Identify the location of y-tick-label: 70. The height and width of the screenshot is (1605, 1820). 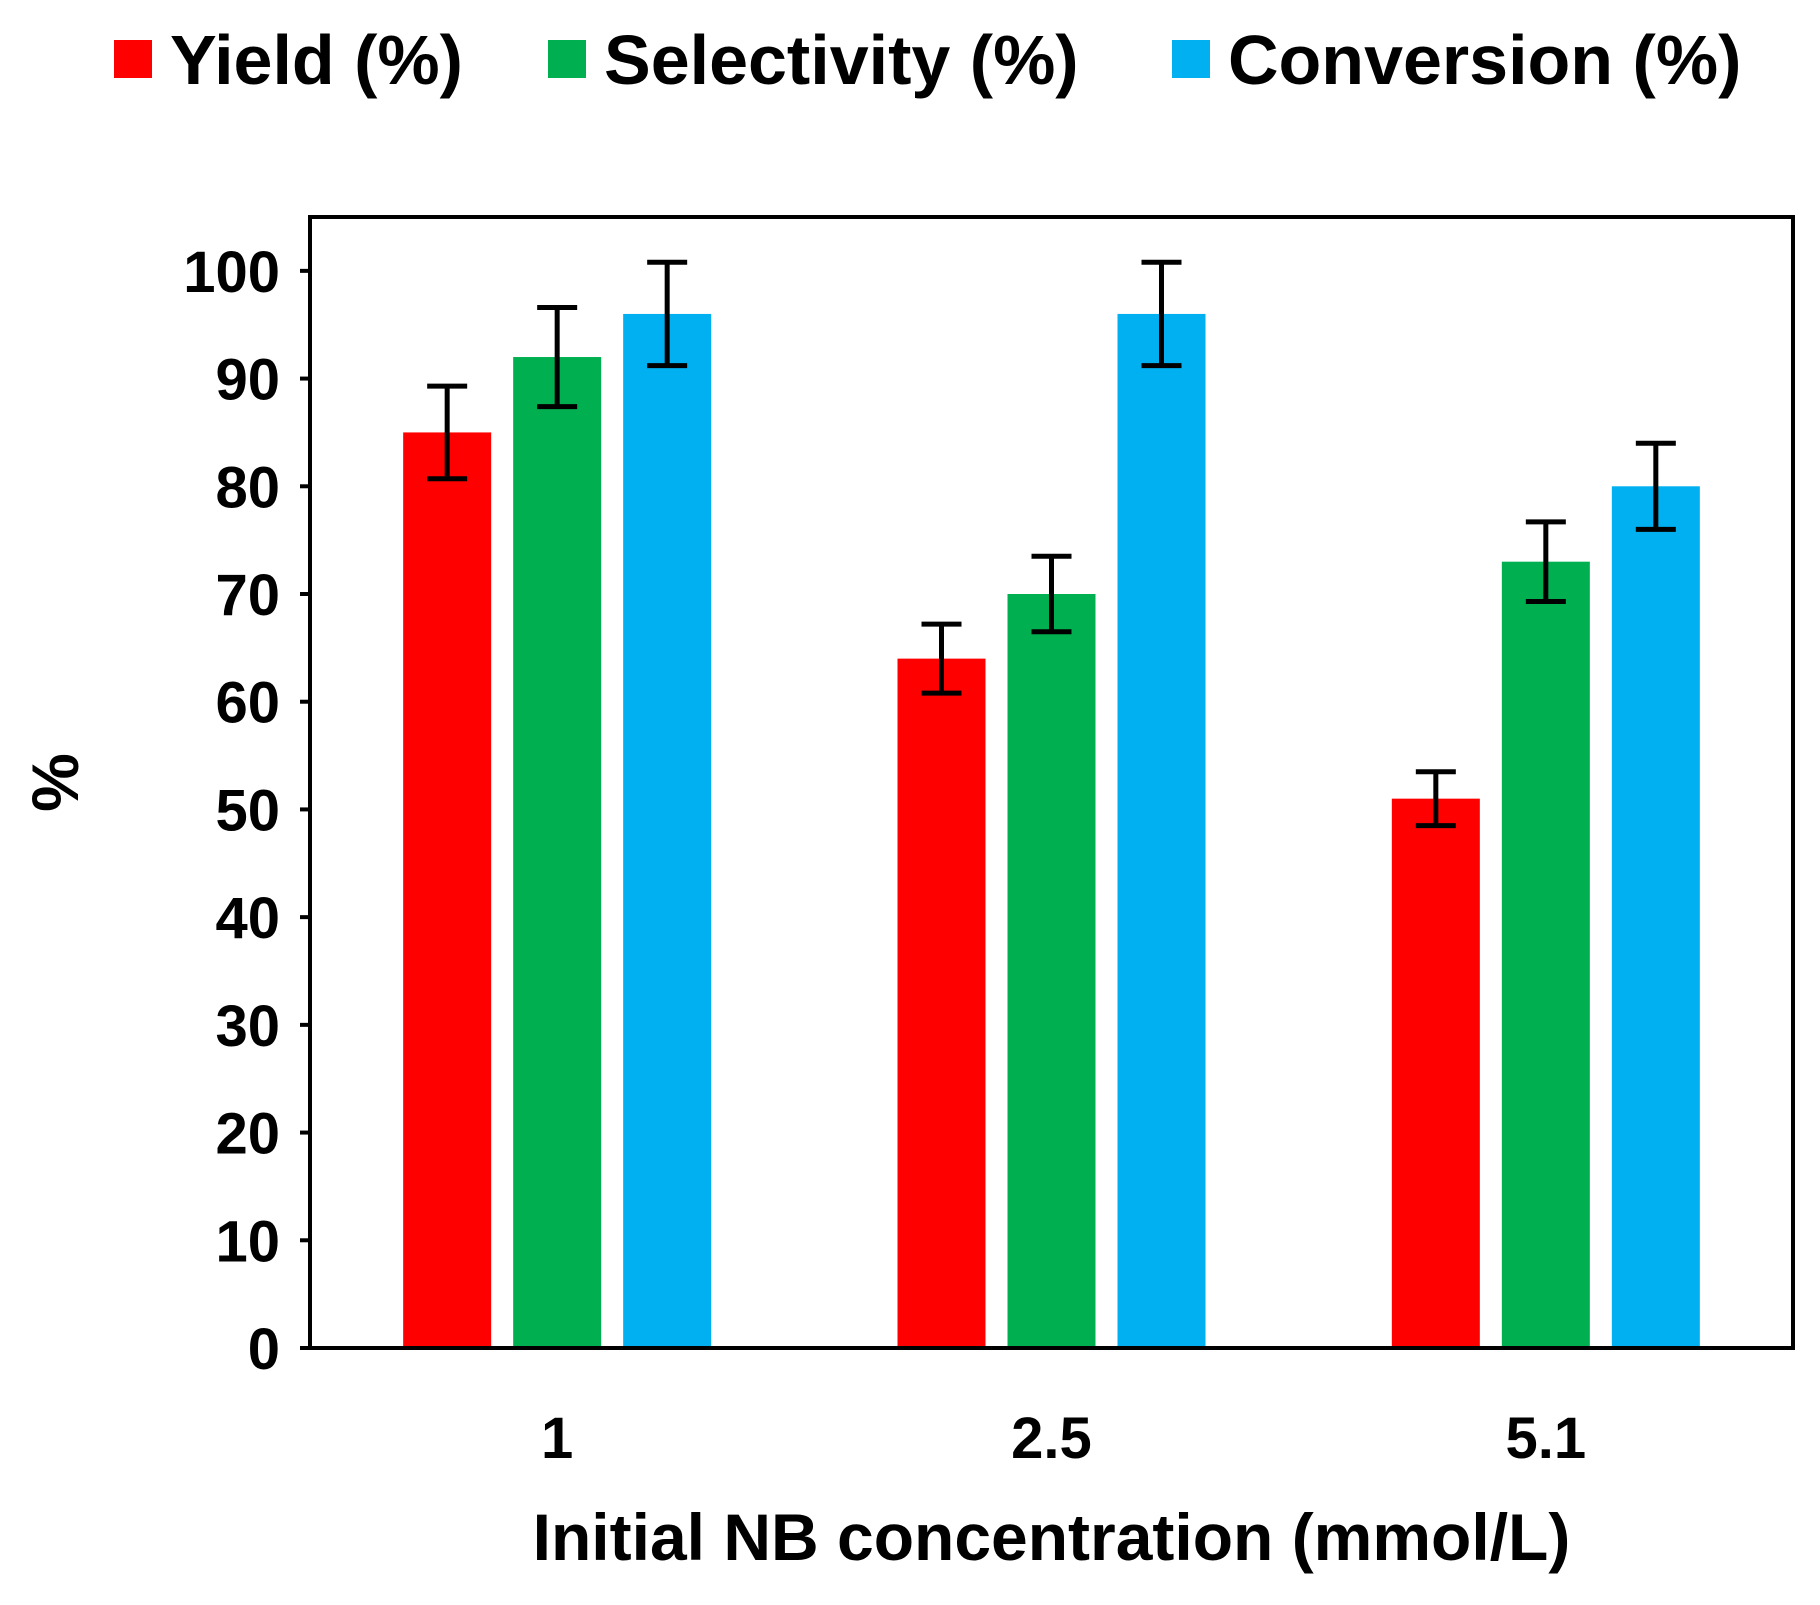
(247, 595).